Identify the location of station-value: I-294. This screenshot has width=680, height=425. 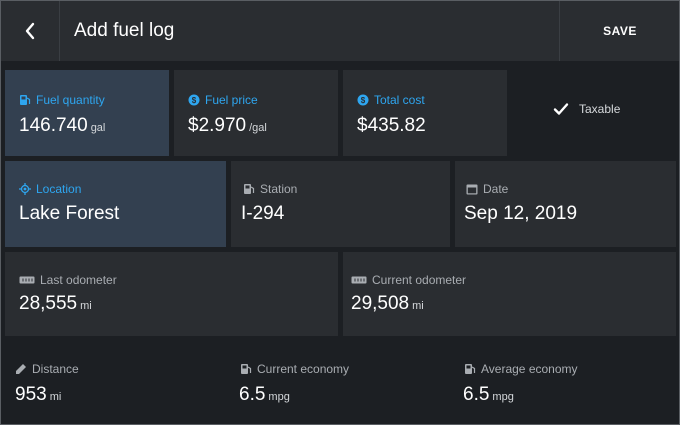
(263, 213).